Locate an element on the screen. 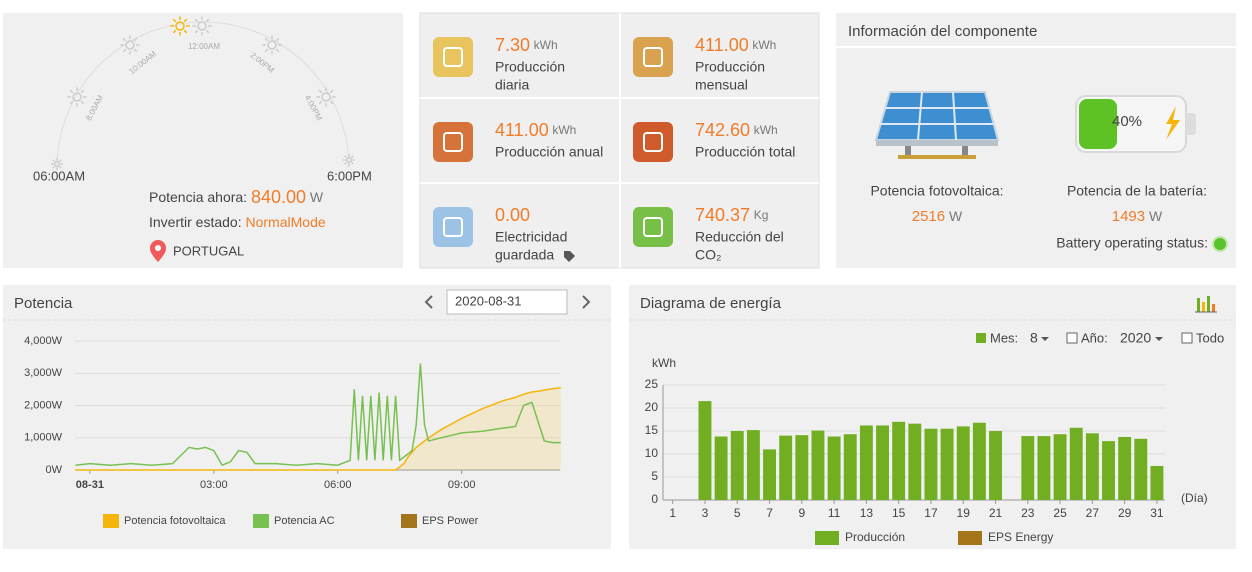  stat-value-line: 742.60 kWh is located at coordinates (736, 130).